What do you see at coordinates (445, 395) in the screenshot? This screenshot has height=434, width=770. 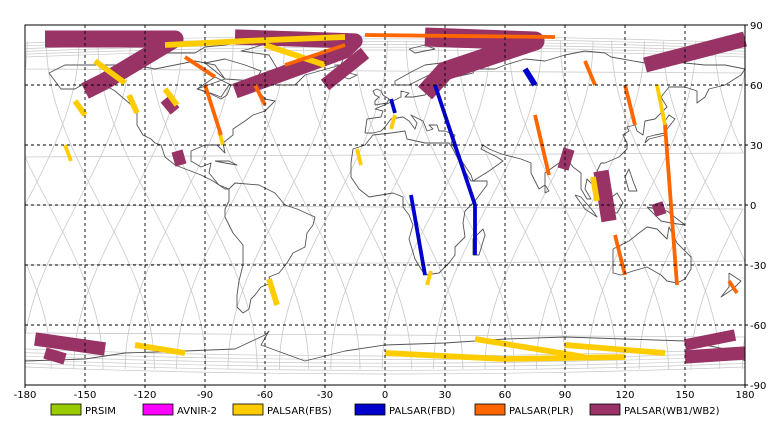 I see `x-tick-label: 30` at bounding box center [445, 395].